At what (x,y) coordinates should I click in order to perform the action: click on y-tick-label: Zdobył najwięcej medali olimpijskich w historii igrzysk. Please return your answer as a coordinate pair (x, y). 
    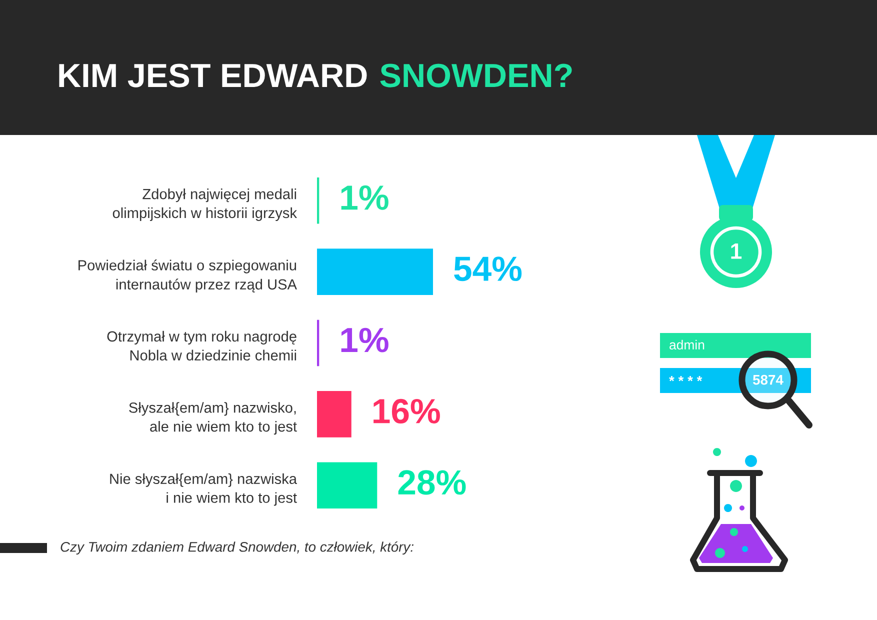
    Looking at the image, I should click on (205, 204).